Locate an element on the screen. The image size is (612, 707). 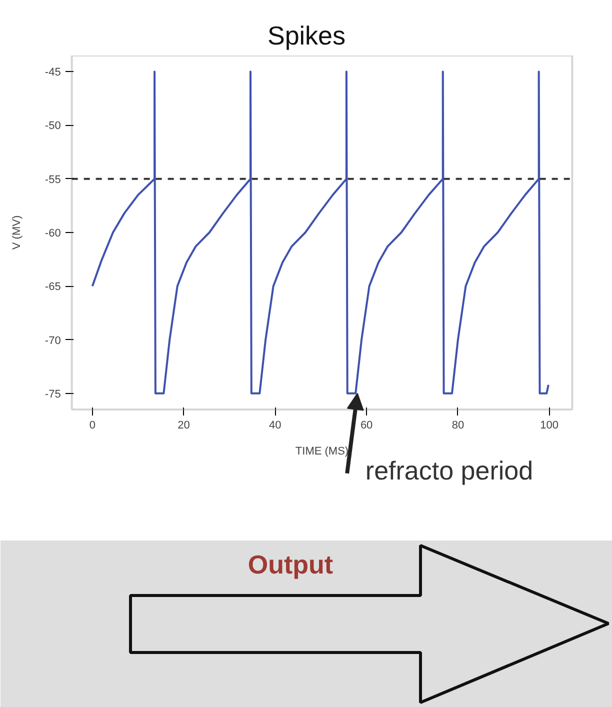
x-tick-label: 60 is located at coordinates (366, 426).